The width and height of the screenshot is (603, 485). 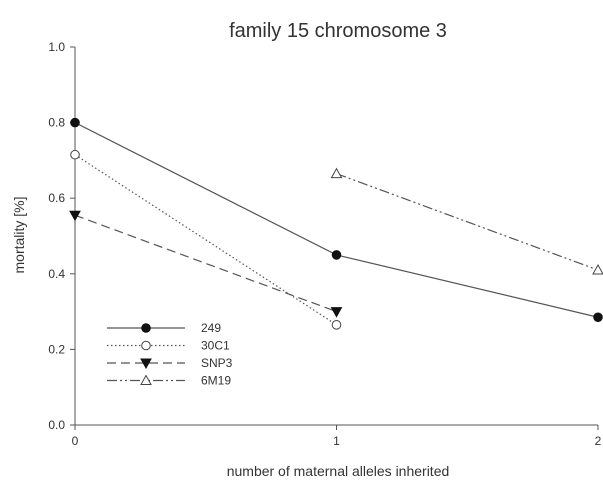 What do you see at coordinates (168, 346) in the screenshot?
I see `legend-item-30C1: 30C1` at bounding box center [168, 346].